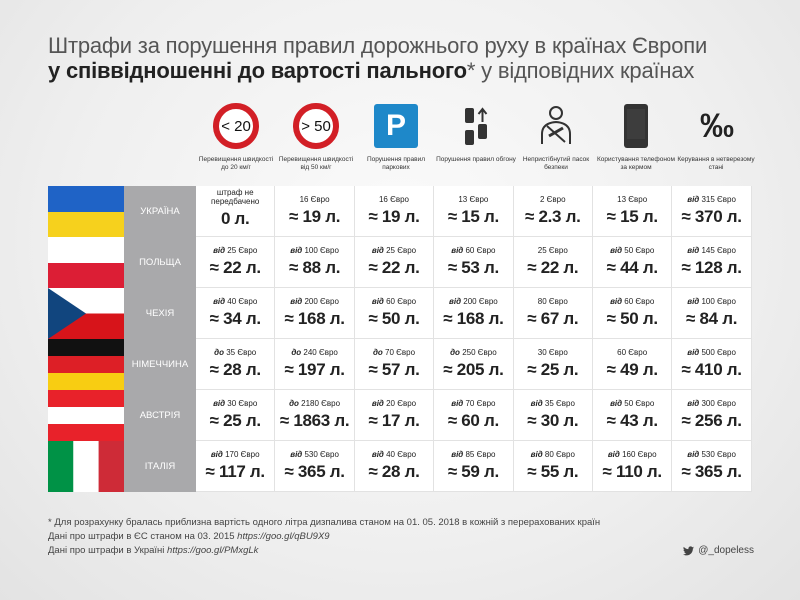 This screenshot has height=600, width=800. I want to click on country-name: ПОЛЬЩА, so click(160, 262).